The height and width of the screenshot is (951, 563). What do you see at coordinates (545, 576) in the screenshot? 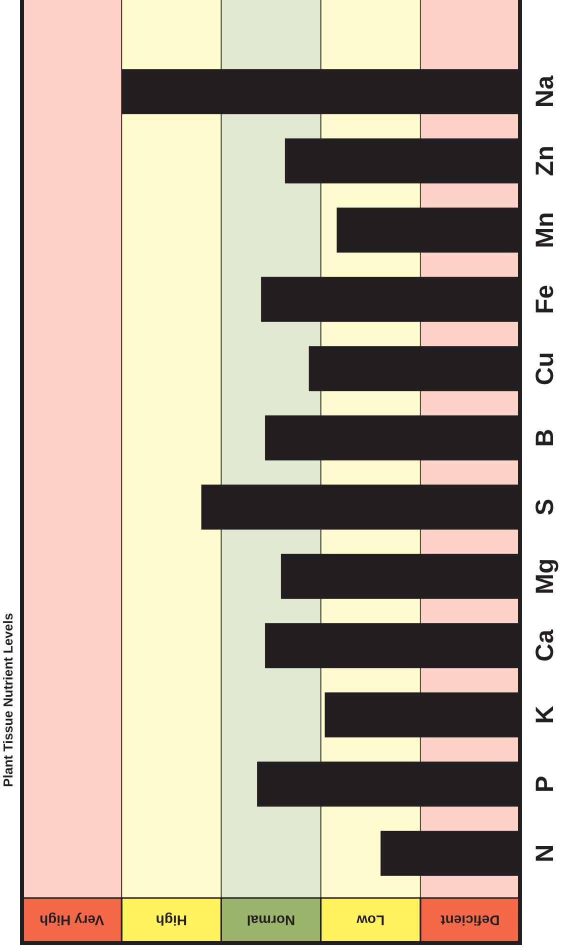
I see `y-tick-label: Mg` at bounding box center [545, 576].